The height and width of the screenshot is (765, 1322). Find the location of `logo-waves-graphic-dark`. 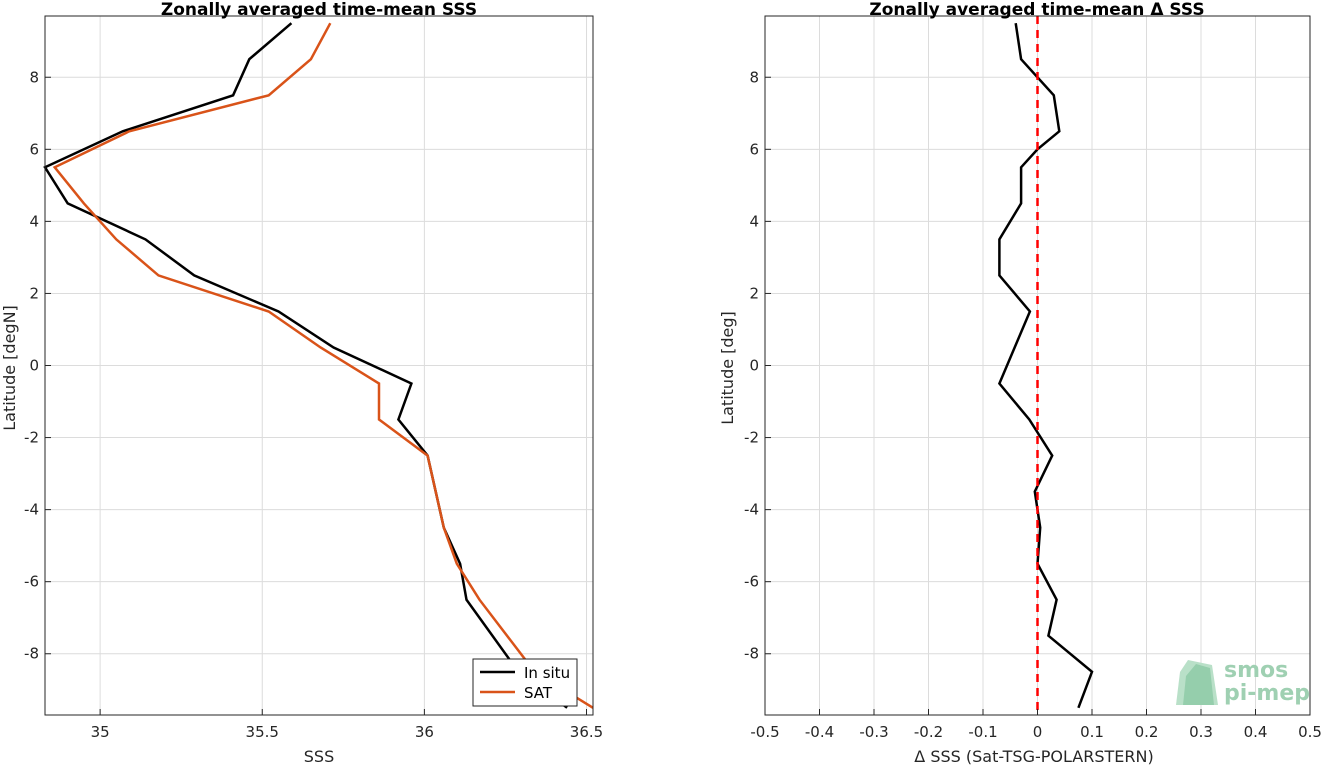

logo-waves-graphic-dark is located at coordinates (1198, 684).